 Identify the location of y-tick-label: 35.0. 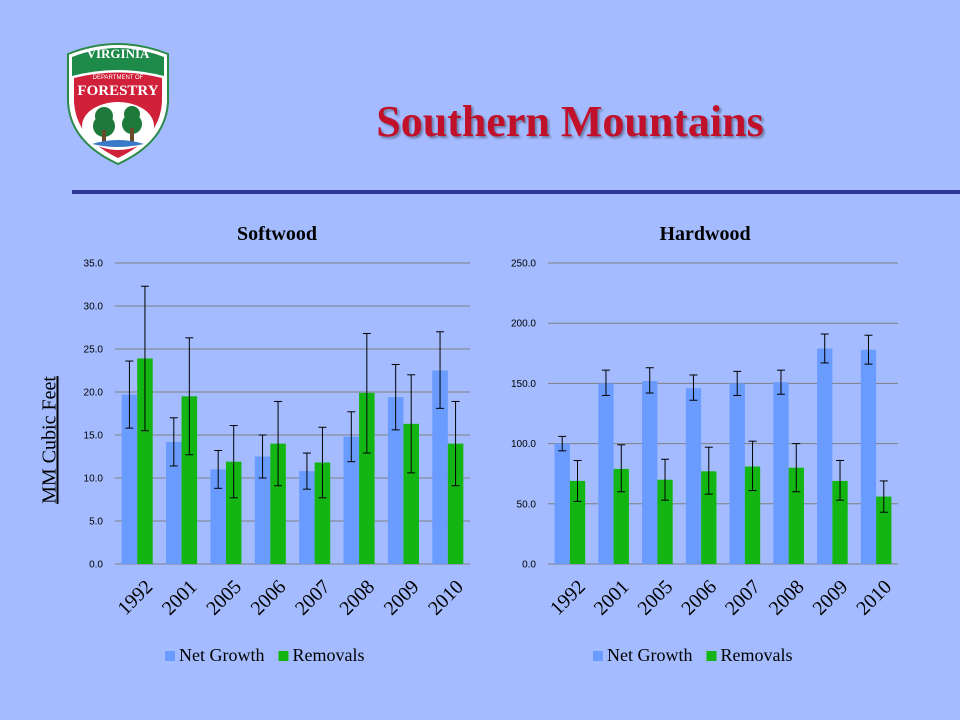
(94, 264).